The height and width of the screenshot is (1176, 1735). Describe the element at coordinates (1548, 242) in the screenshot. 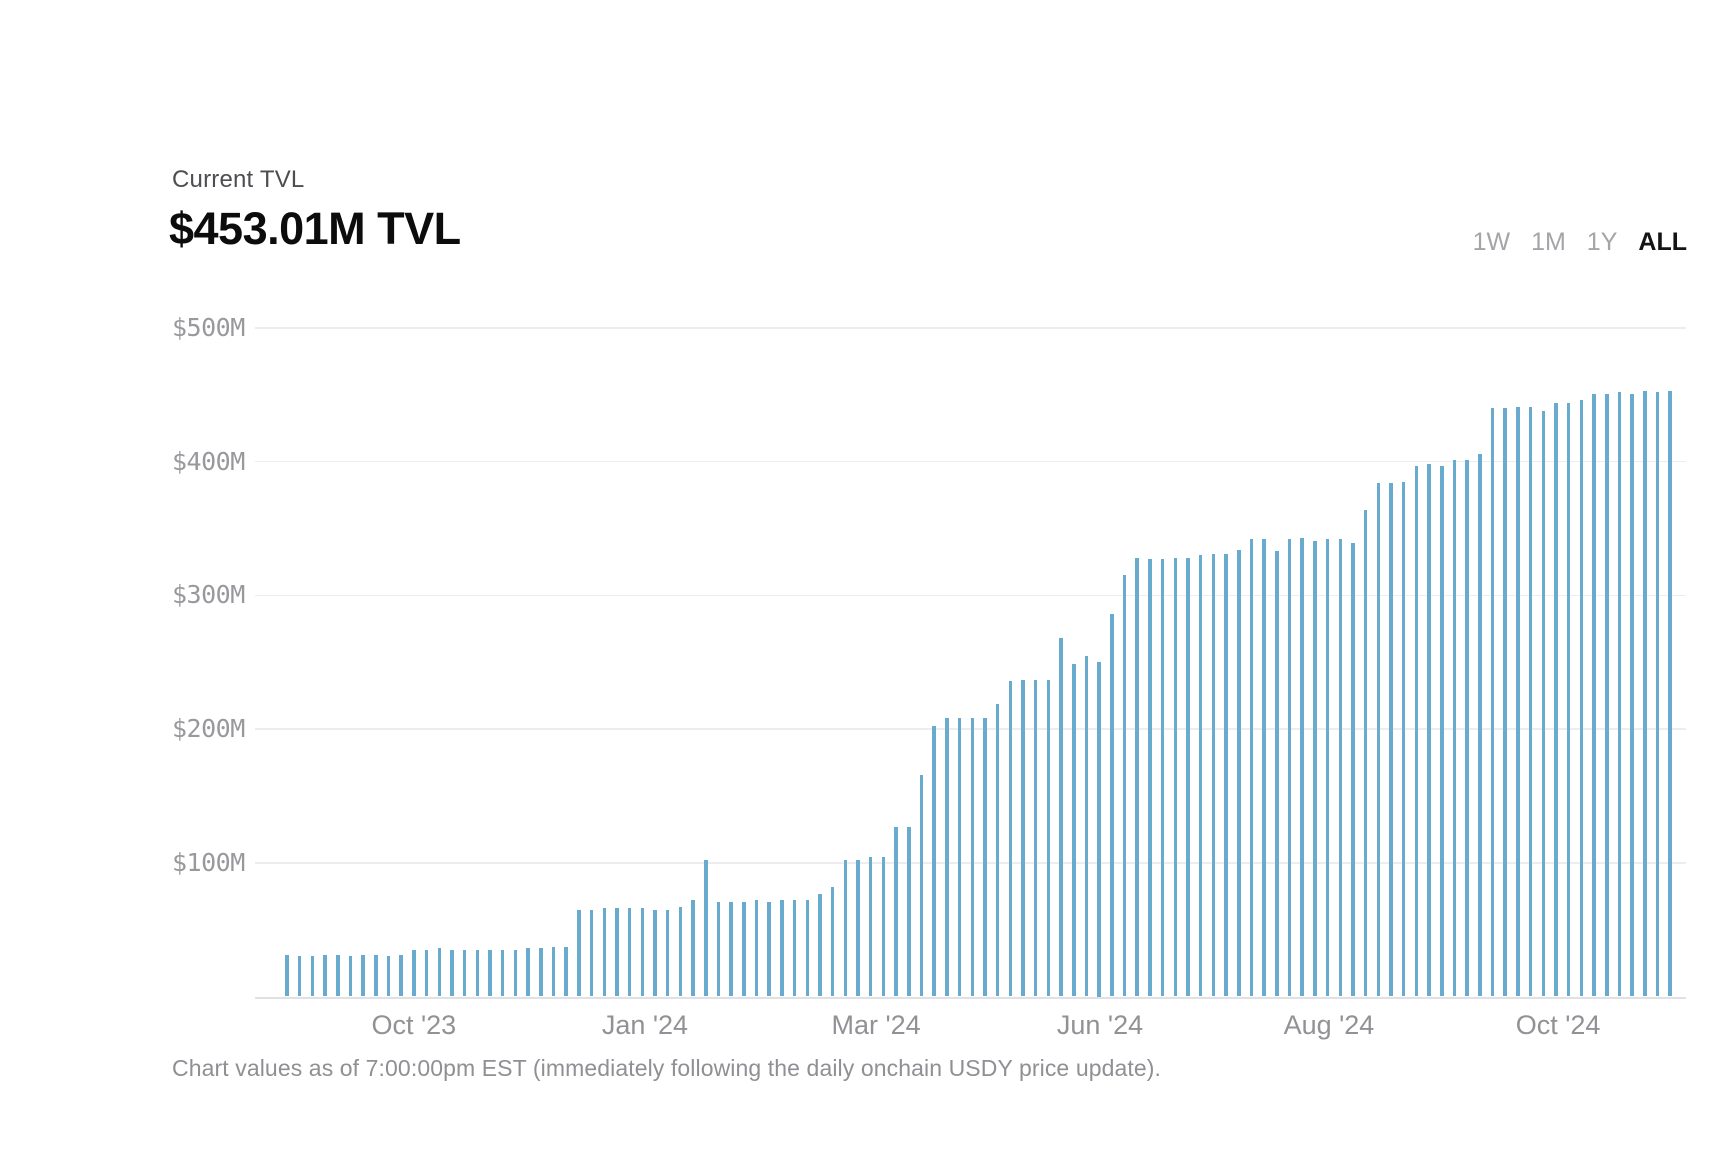

I see `range-option-1m: 1M` at that location.